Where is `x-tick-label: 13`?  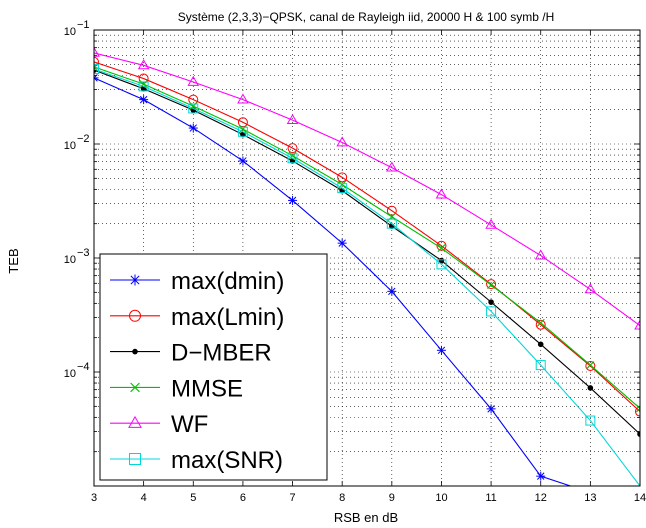 x-tick-label: 13 is located at coordinates (590, 498).